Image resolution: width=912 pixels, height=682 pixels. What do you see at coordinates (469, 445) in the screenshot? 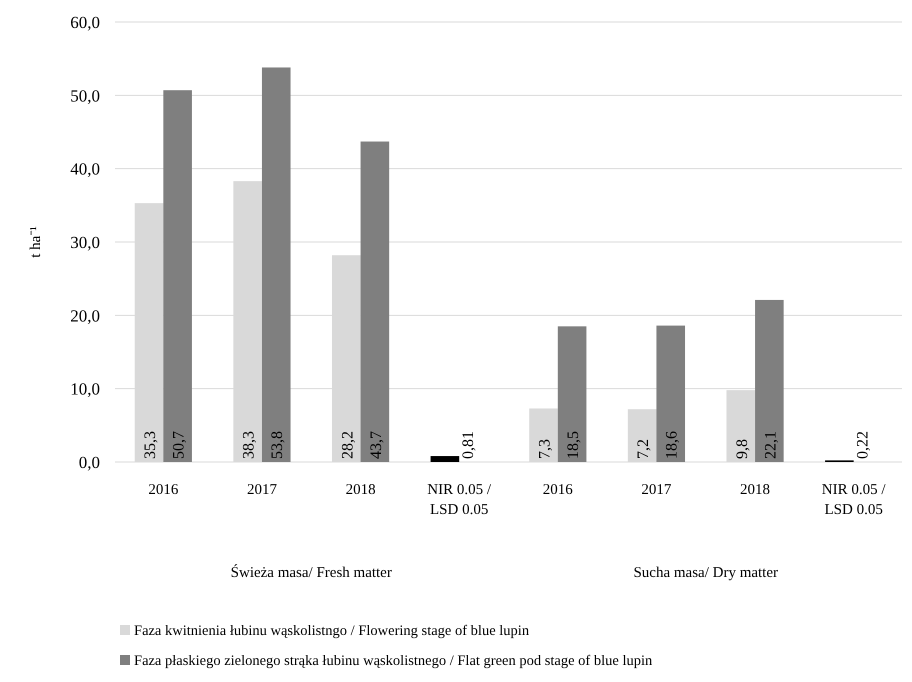
I see `data-label: 0,81` at bounding box center [469, 445].